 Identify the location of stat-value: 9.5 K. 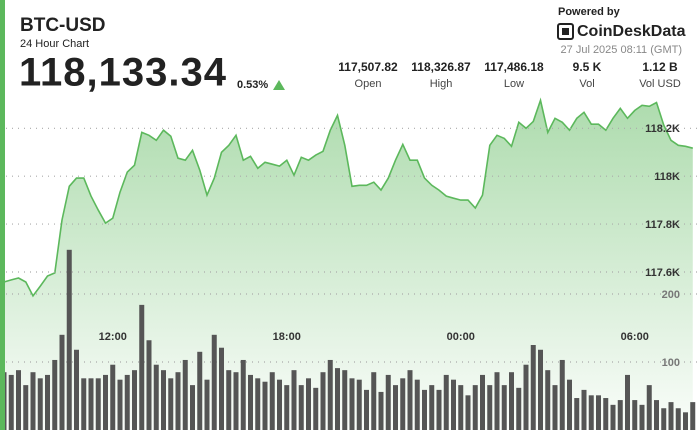
(587, 67).